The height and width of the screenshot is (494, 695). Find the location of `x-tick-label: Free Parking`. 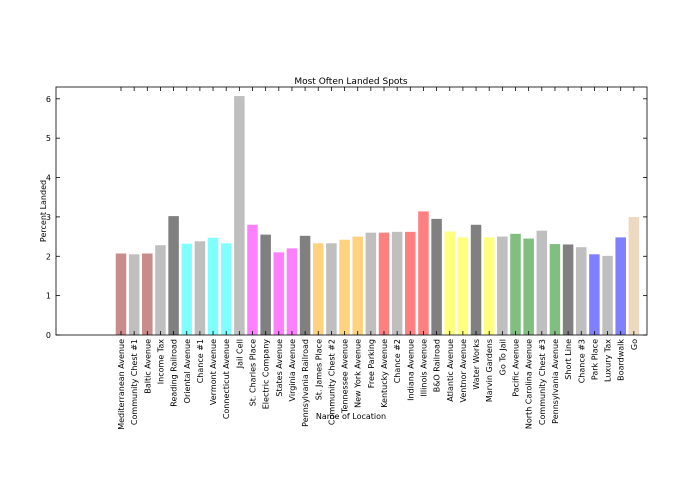

x-tick-label: Free Parking is located at coordinates (371, 363).